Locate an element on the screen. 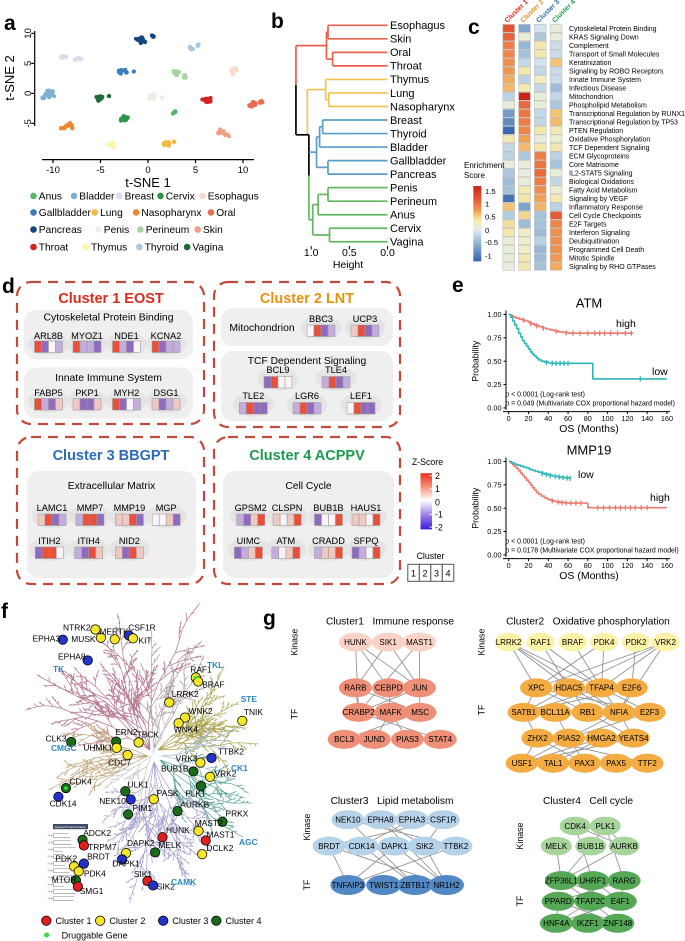 The width and height of the screenshot is (685, 941). svg-text: HUNK is located at coordinates (178, 830).